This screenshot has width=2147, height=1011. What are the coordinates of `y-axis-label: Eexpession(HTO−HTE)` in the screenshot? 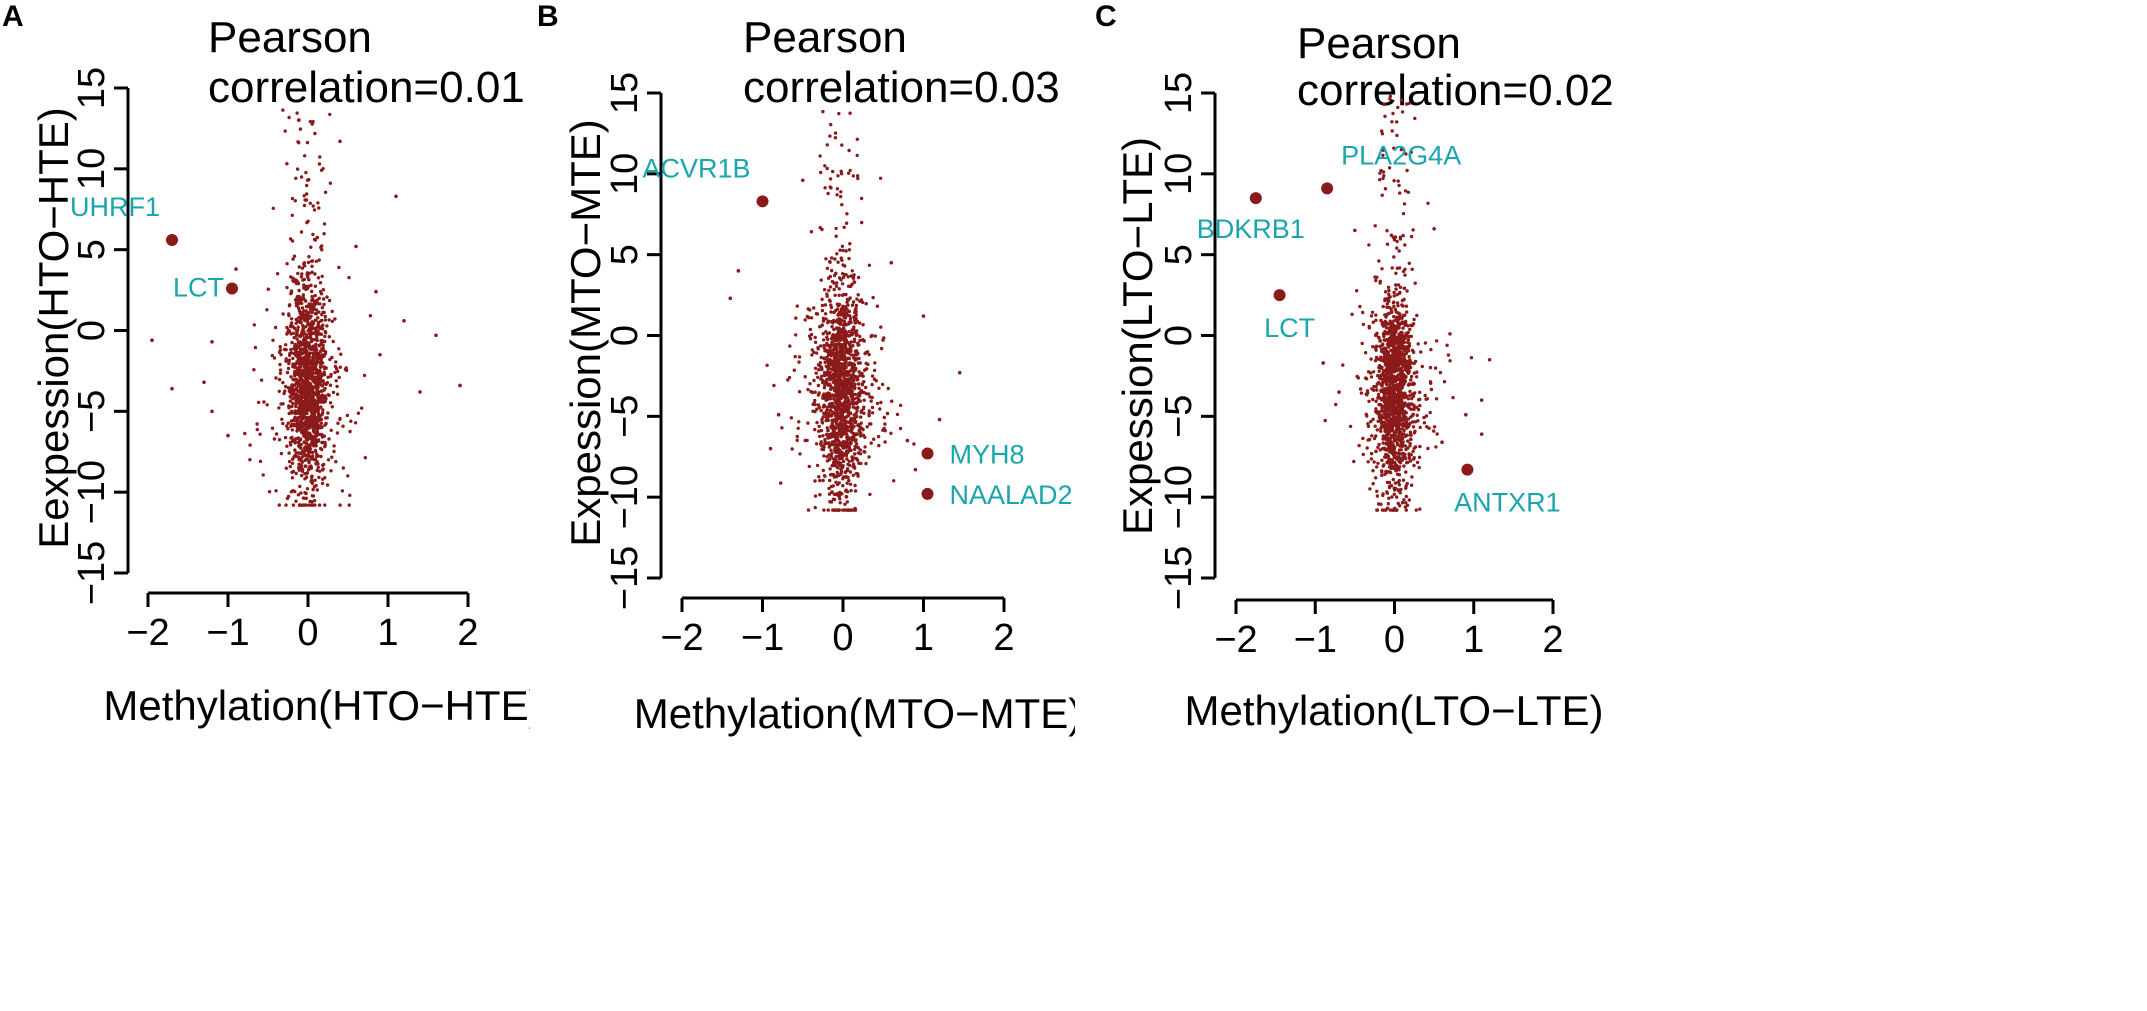 It's located at (53, 328).